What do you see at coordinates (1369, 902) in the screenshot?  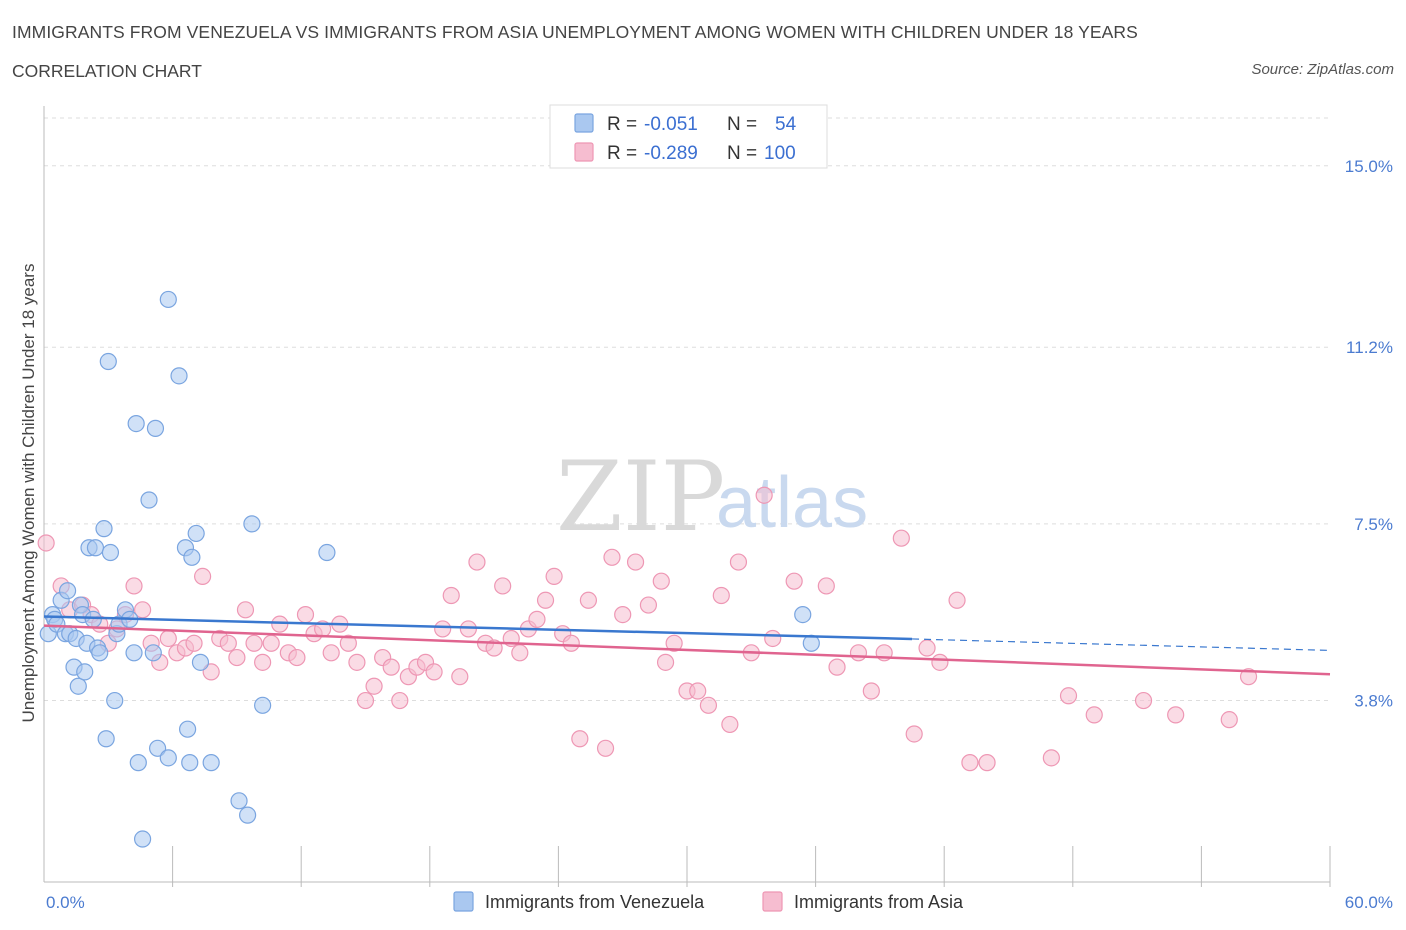 I see `x-tick-label-1: 60.0%` at bounding box center [1369, 902].